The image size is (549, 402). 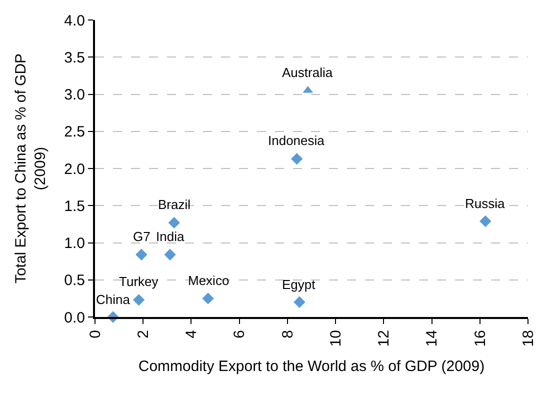 I want to click on x-tick-label: 16, so click(x=480, y=338).